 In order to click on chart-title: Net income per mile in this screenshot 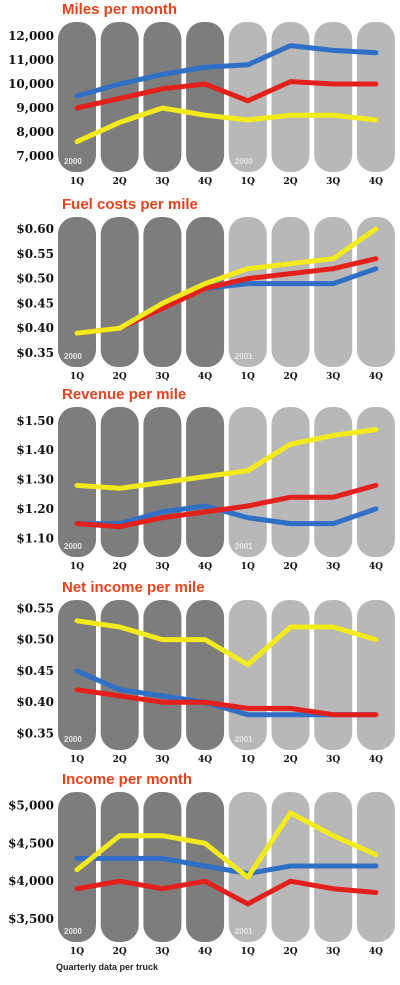, I will do `click(133, 587)`.